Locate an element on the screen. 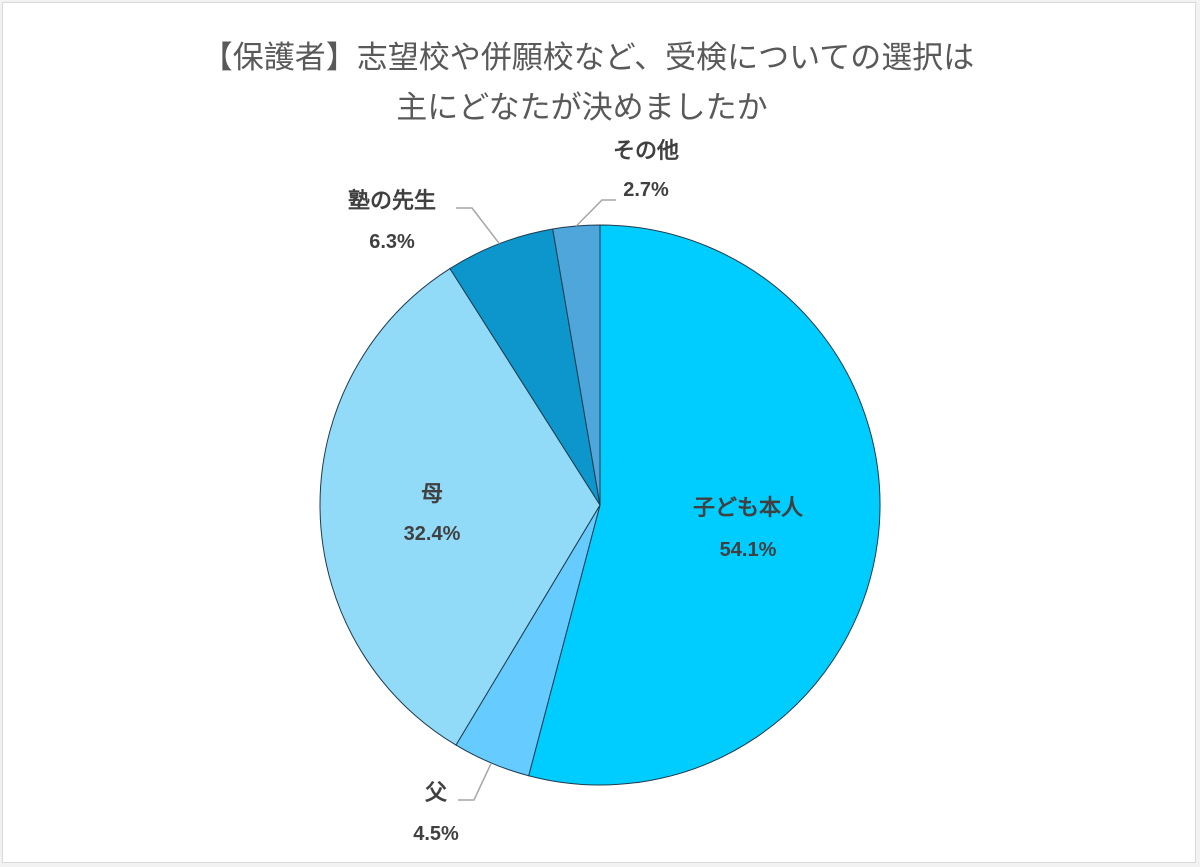 The image size is (1200, 867). slice-label-cram-teacher: 塾の先生 is located at coordinates (392, 201).